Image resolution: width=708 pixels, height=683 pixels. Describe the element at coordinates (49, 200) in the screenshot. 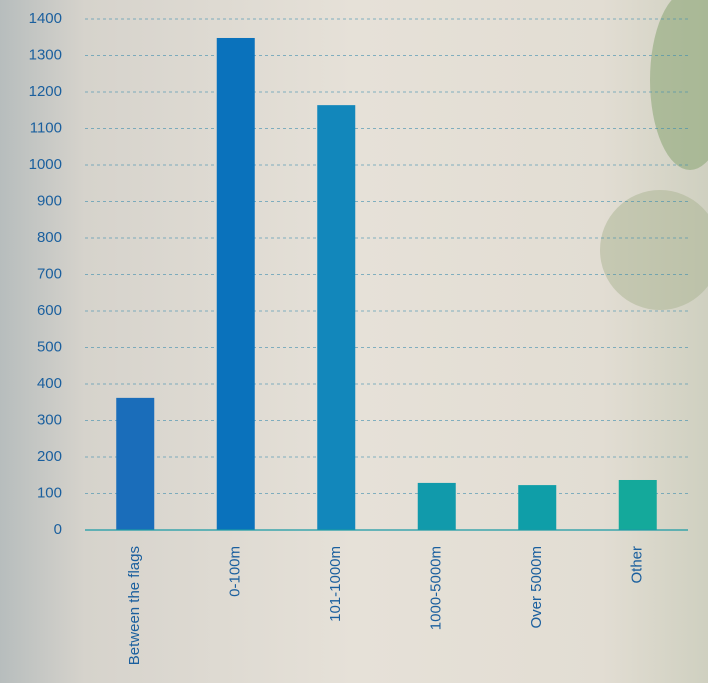

I see `y-tick-label: 900` at that location.